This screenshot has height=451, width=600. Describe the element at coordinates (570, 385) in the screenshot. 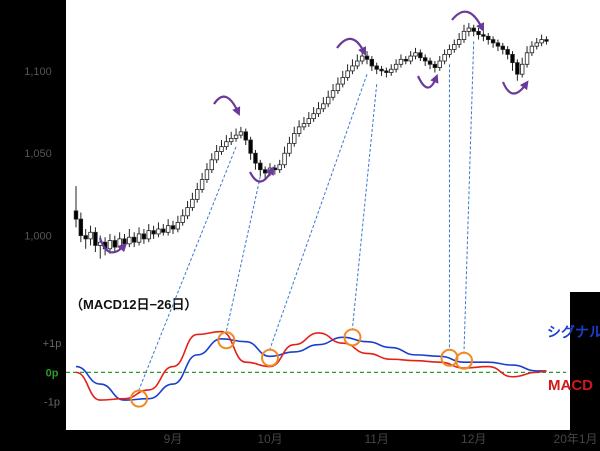

I see `legend-macd: MACD` at that location.